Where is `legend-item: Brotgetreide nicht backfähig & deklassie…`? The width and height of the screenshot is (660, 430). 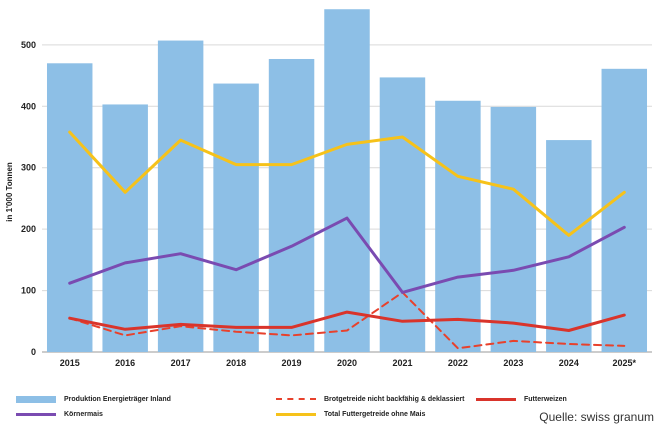
legend-item: Brotgetreide nicht backfähig & deklassie… is located at coordinates (370, 399).